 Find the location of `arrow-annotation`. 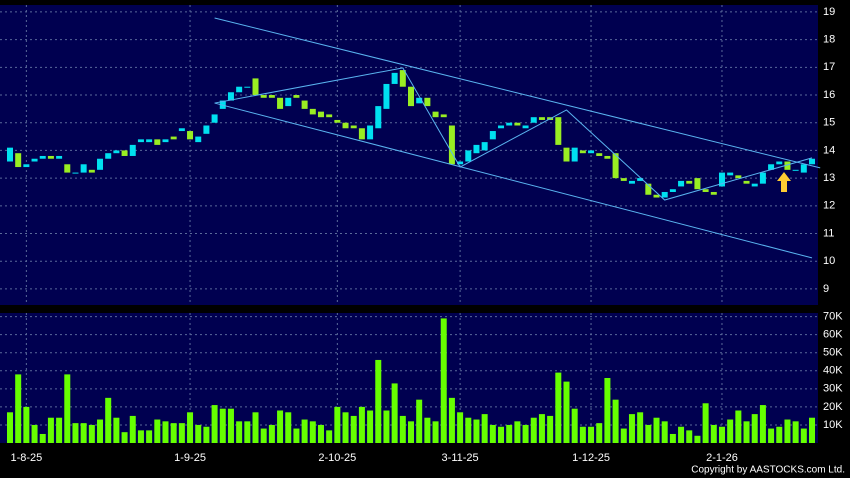

arrow-annotation is located at coordinates (784, 182).